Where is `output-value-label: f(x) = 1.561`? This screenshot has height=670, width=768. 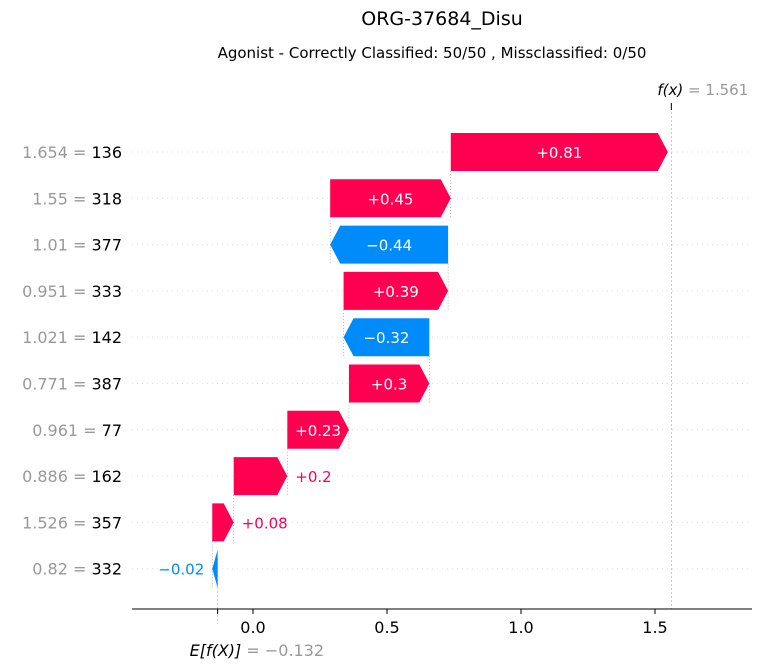 output-value-label: f(x) = 1.561 is located at coordinates (702, 90).